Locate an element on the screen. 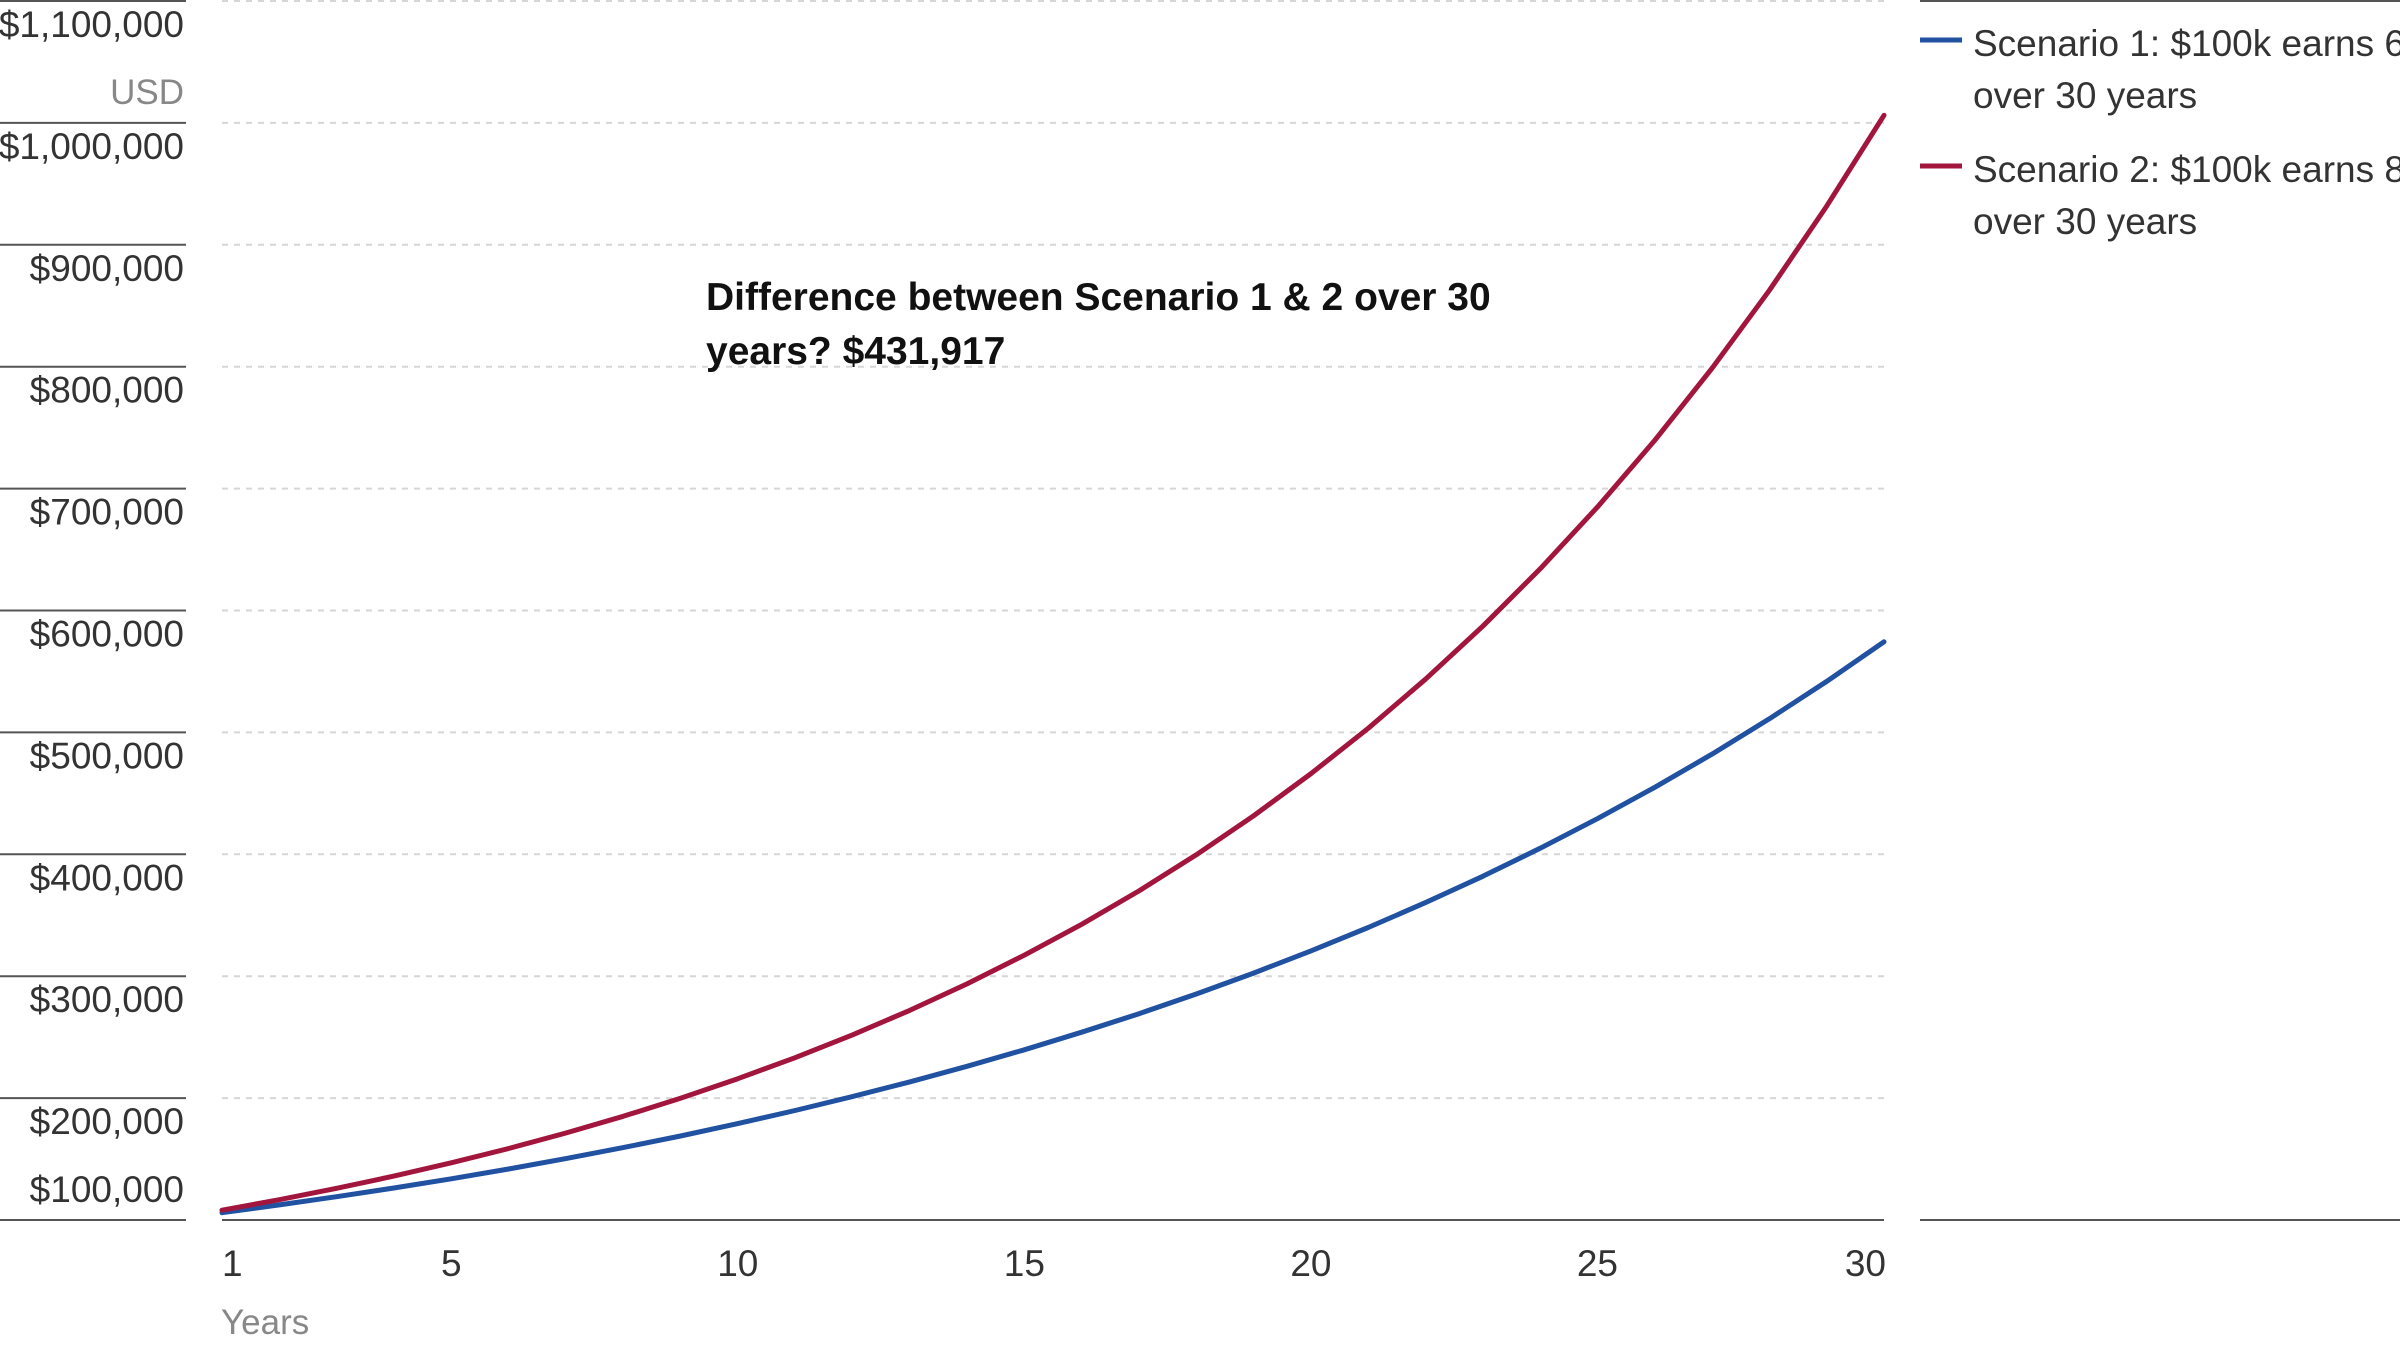 The height and width of the screenshot is (1350, 2400). x-tick-label: 20 is located at coordinates (1310, 1263).